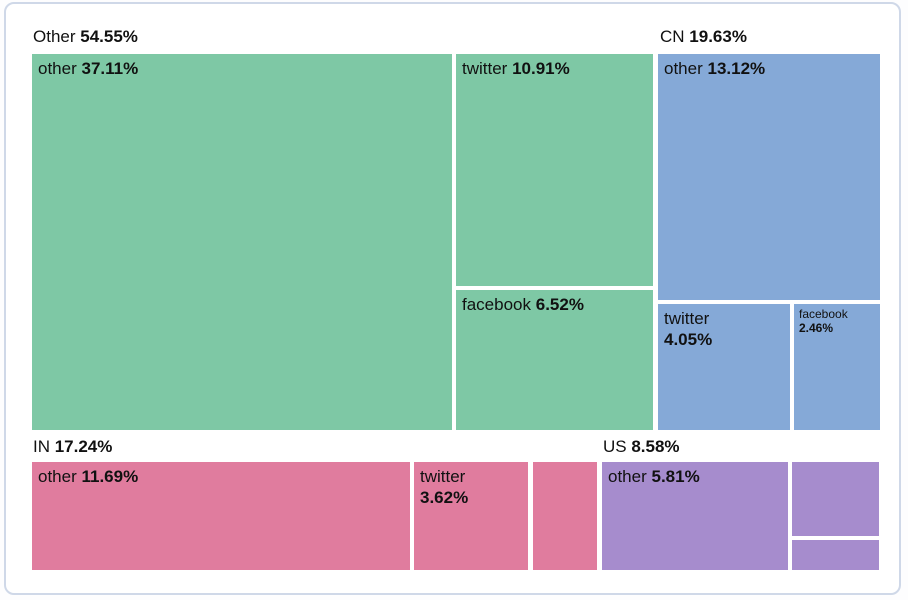  What do you see at coordinates (110, 68) in the screenshot?
I see `cell-value: 37.11%` at bounding box center [110, 68].